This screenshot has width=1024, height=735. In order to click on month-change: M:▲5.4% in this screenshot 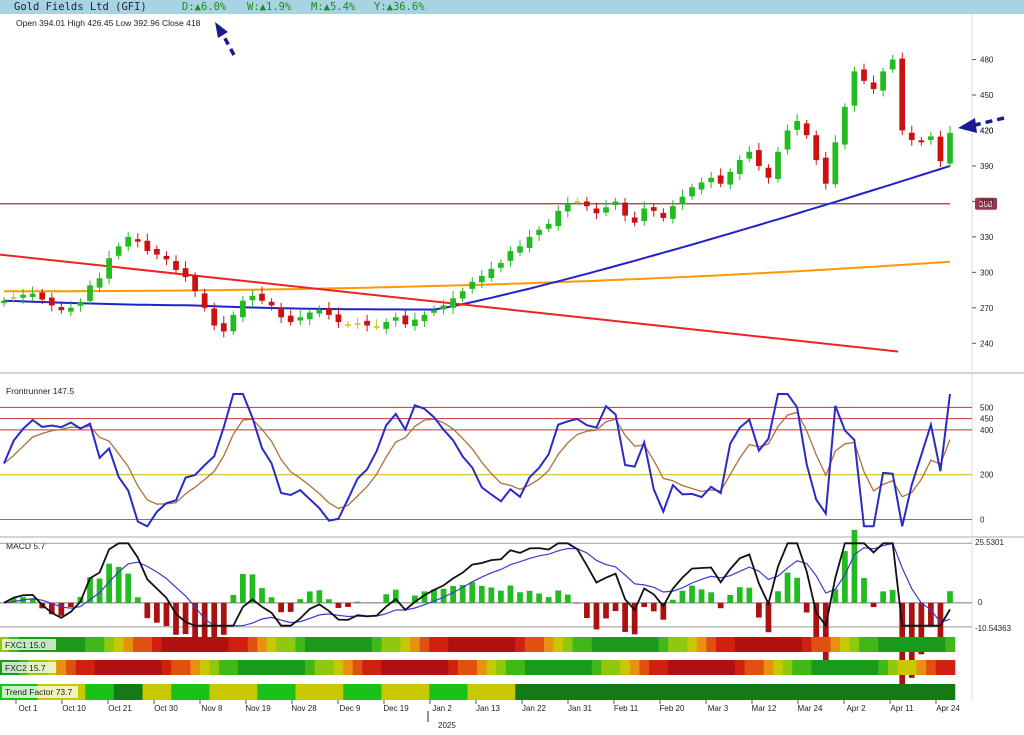, I will do `click(333, 7)`.